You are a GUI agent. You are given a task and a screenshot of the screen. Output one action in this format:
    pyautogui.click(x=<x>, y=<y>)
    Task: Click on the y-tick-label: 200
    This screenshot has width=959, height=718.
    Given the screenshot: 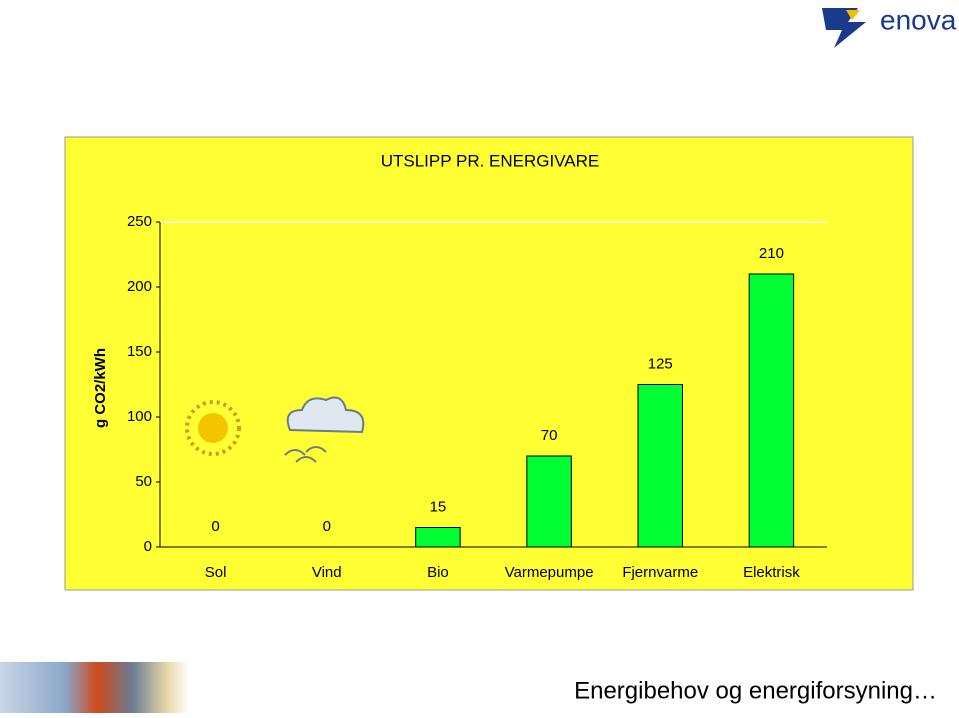 What is the action you would take?
    pyautogui.click(x=139, y=286)
    